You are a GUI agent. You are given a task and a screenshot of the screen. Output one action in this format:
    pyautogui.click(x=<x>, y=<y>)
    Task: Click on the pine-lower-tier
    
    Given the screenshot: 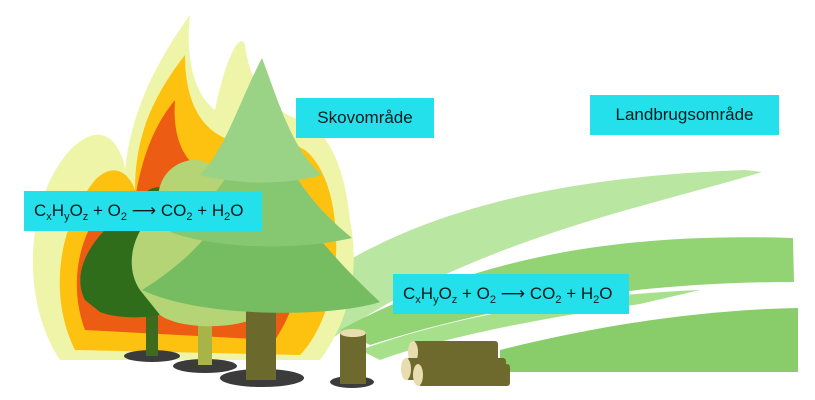 What is the action you would take?
    pyautogui.click(x=261, y=254)
    